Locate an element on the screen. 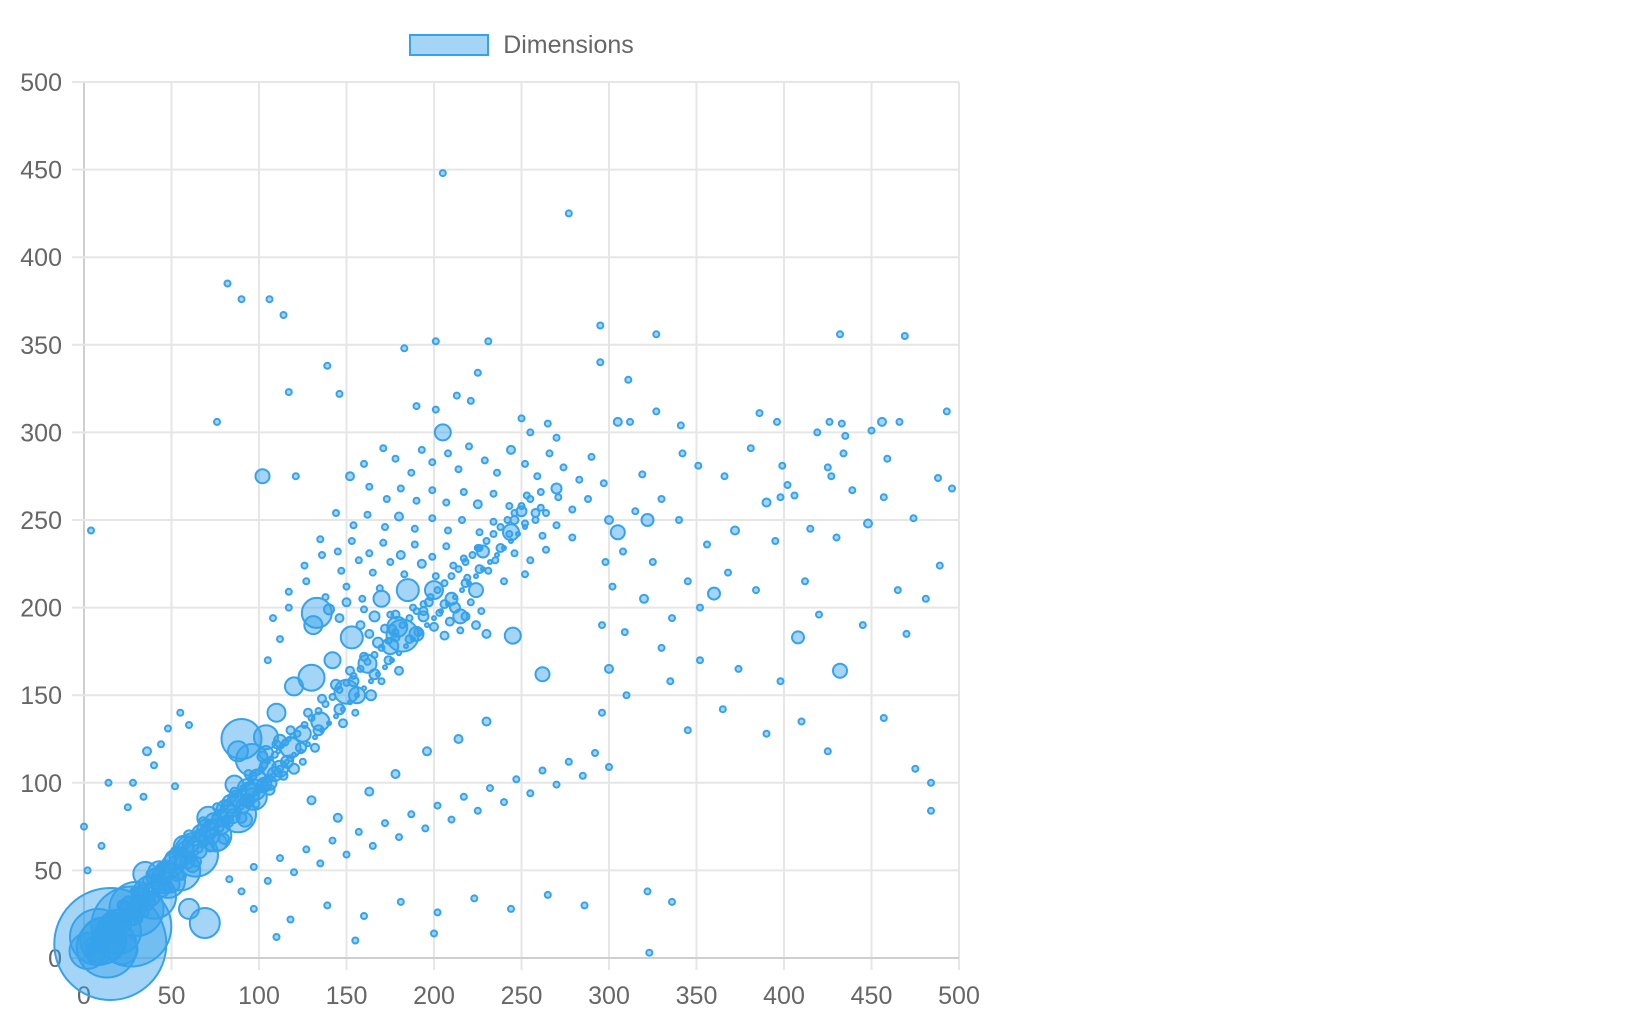 The image size is (1646, 1032). legend: Dimensions is located at coordinates (521, 45).